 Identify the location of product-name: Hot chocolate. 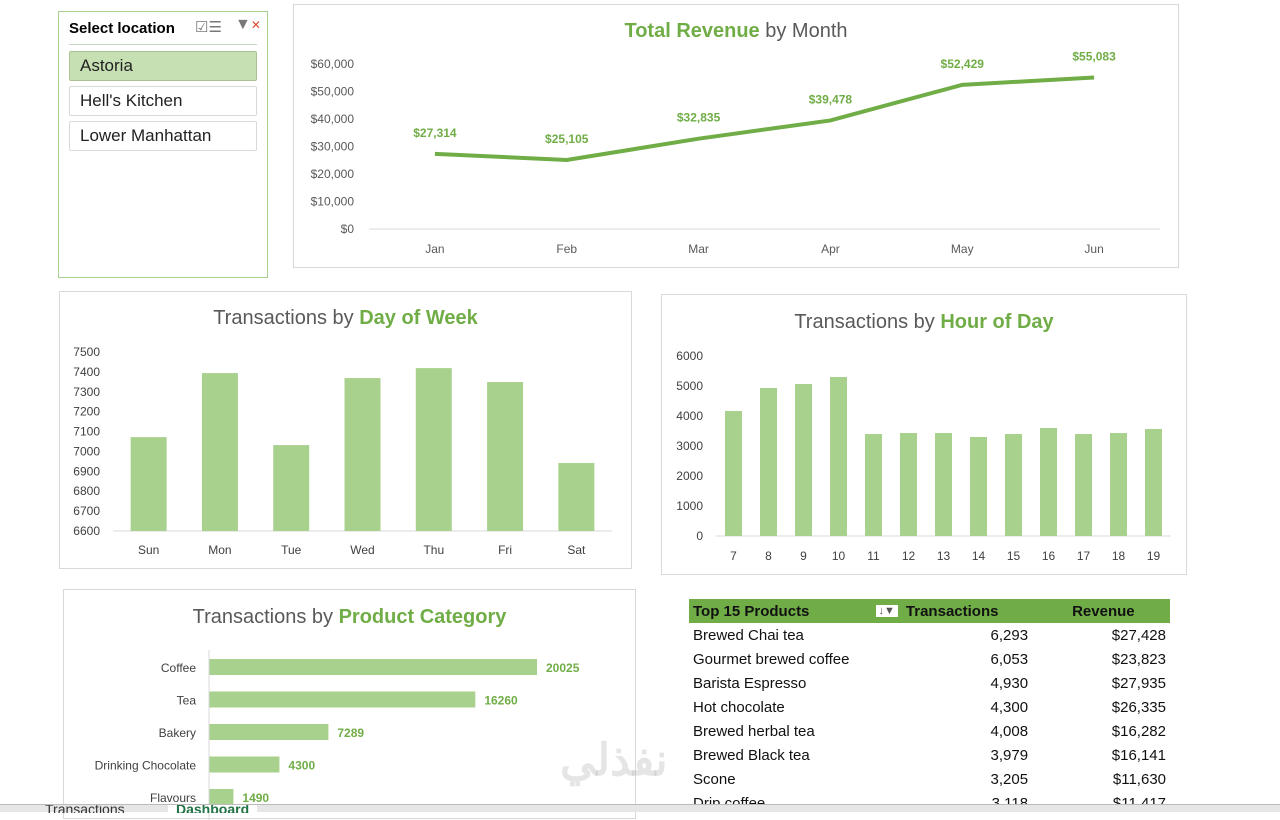
(739, 707).